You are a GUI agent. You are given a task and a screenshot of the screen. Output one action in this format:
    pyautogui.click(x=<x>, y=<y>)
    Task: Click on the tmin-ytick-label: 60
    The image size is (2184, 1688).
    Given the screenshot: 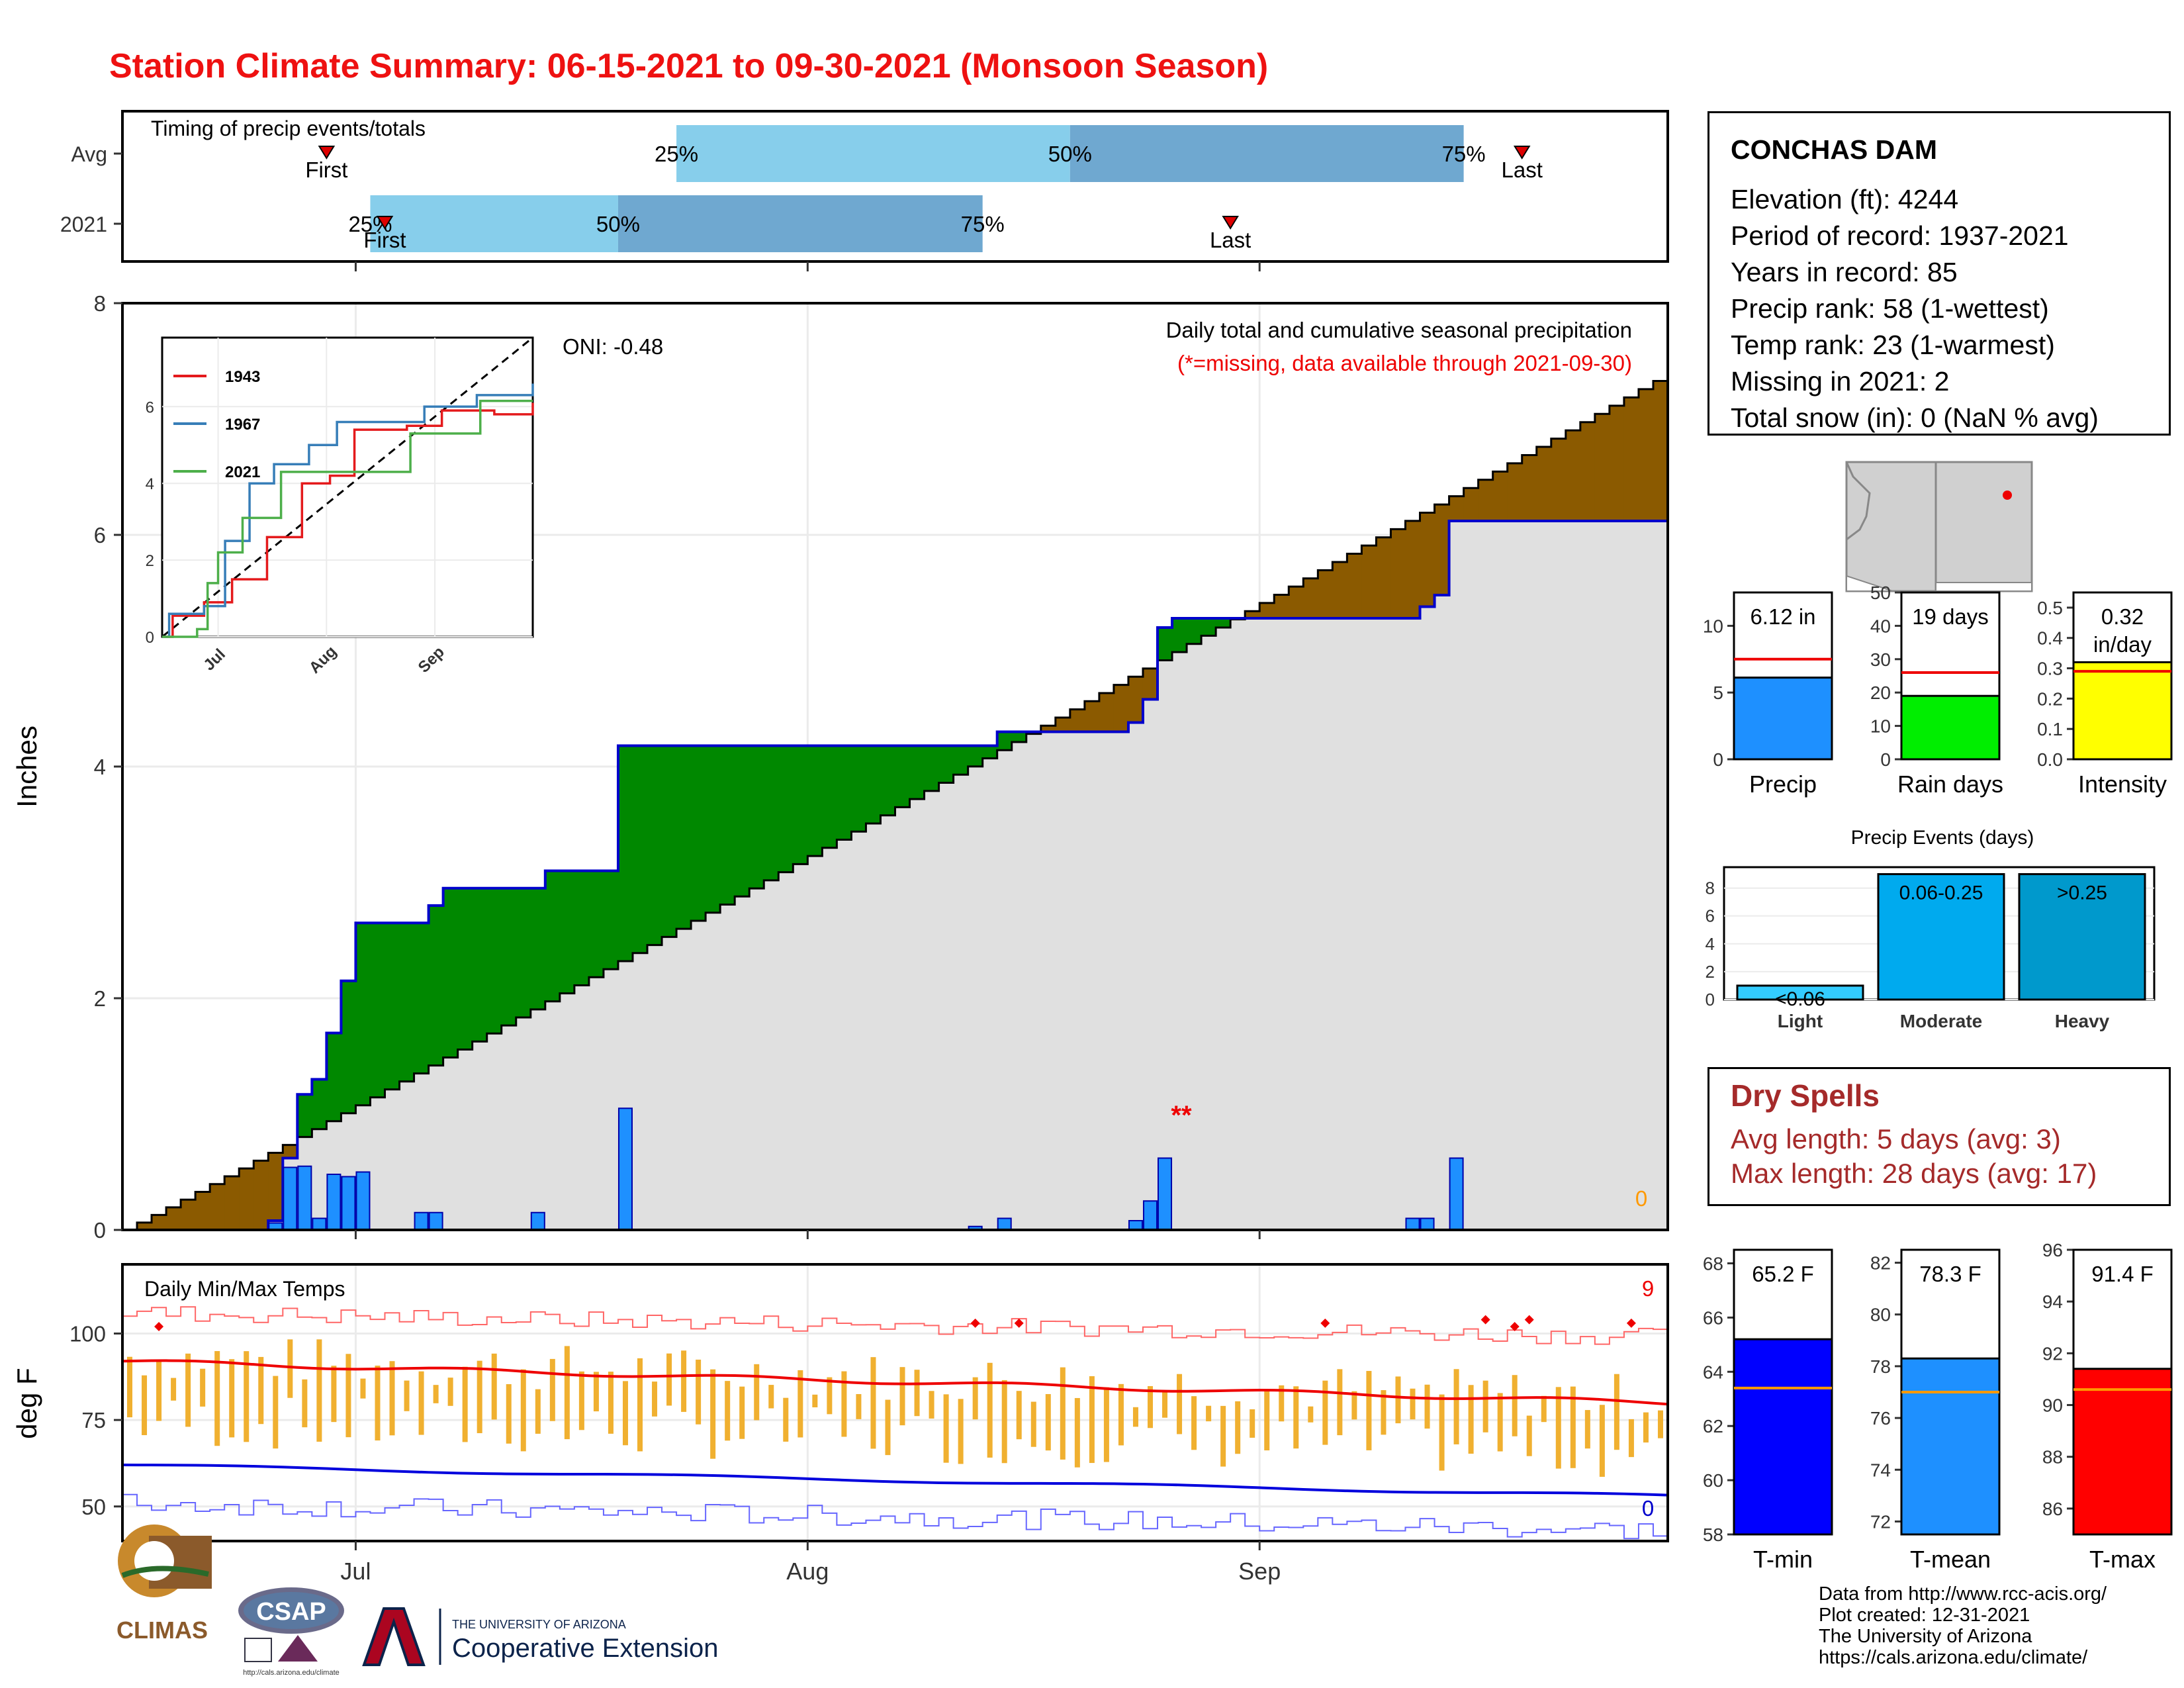 What is the action you would take?
    pyautogui.click(x=1713, y=1480)
    